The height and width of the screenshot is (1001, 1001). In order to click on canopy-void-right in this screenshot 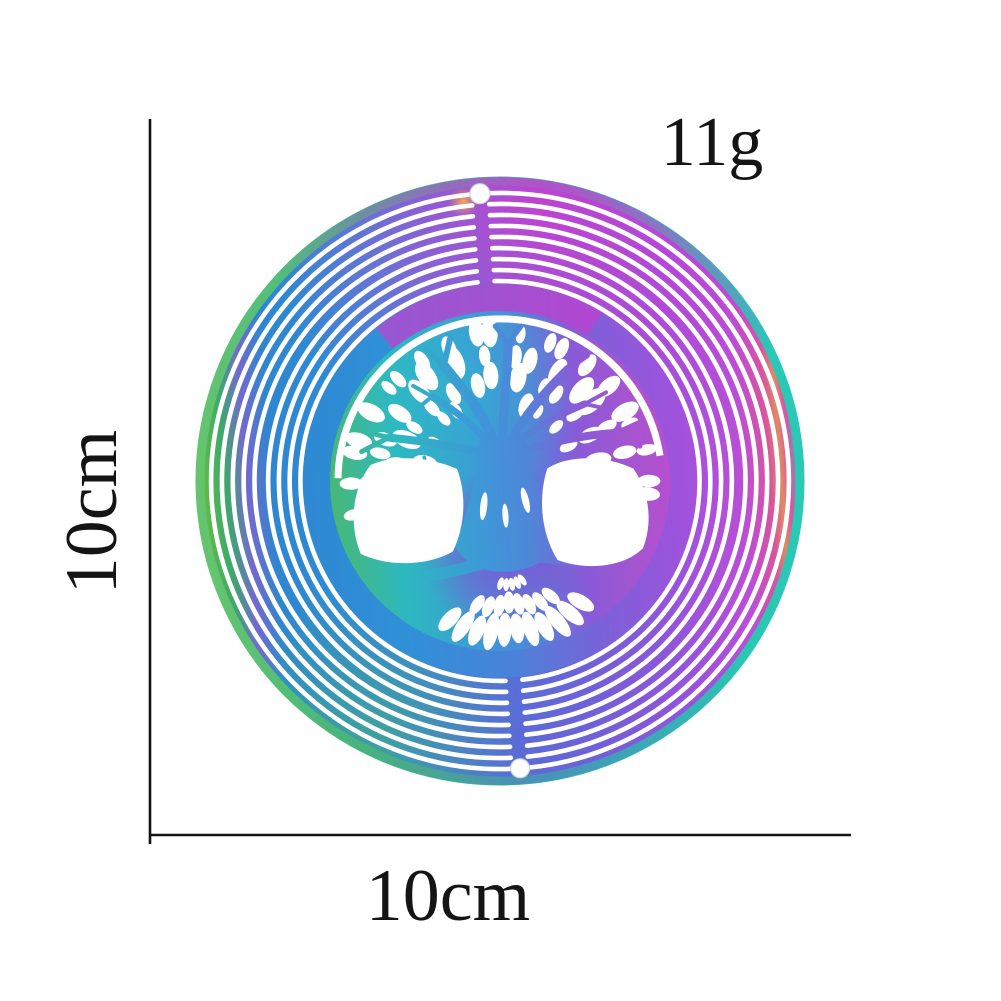, I will do `click(595, 512)`.